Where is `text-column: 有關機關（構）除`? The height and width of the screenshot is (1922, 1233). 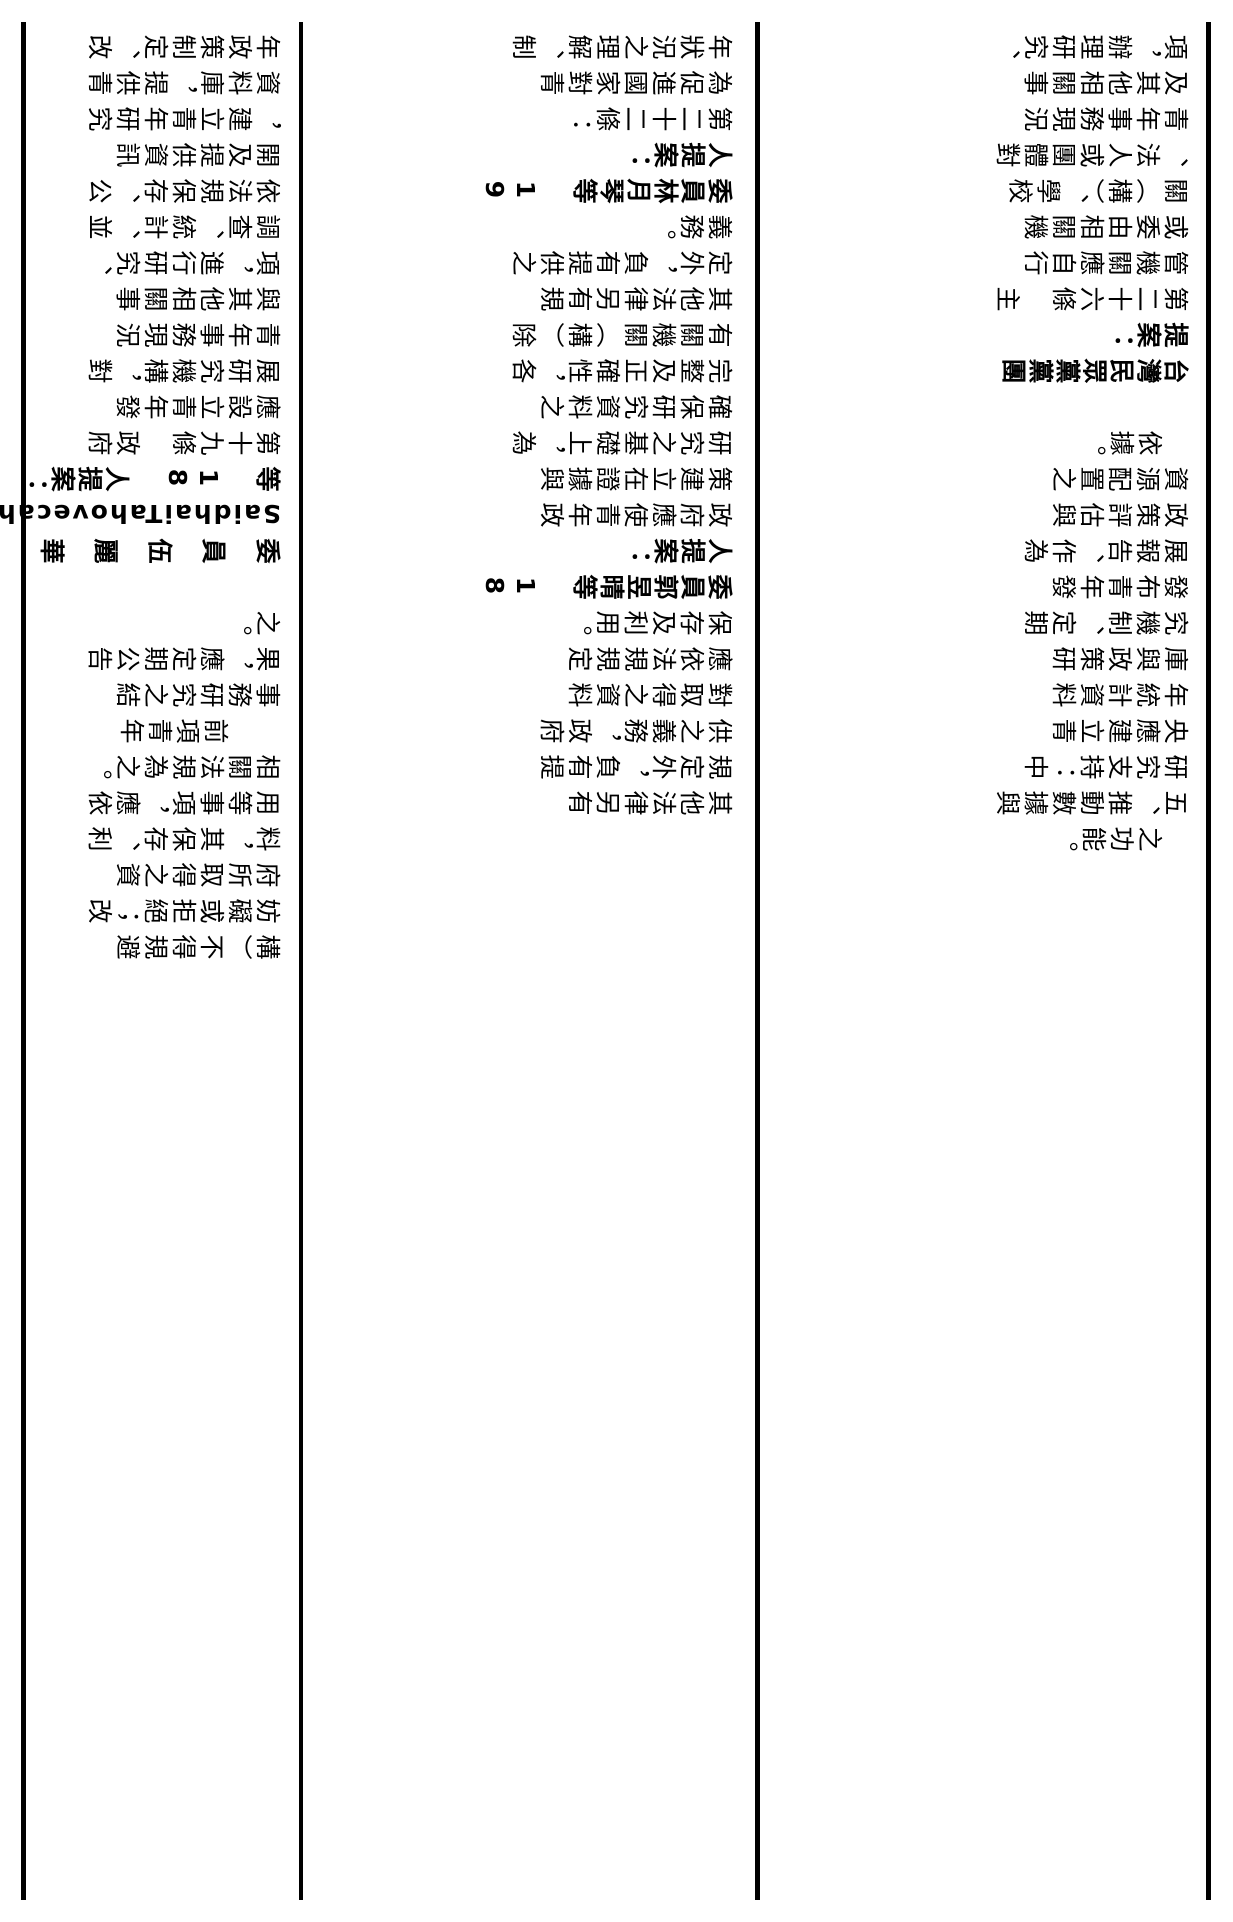
text-column: 有關機關（構）除 is located at coordinates (621, 333).